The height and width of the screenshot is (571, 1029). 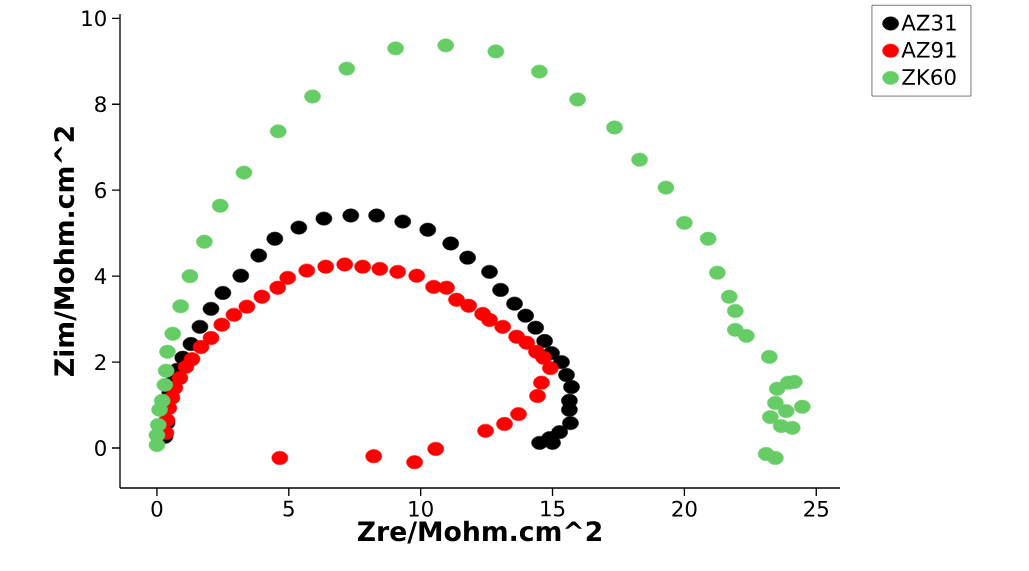 What do you see at coordinates (65, 251) in the screenshot?
I see `y-axis-title: Zim/Mohm.cm^2` at bounding box center [65, 251].